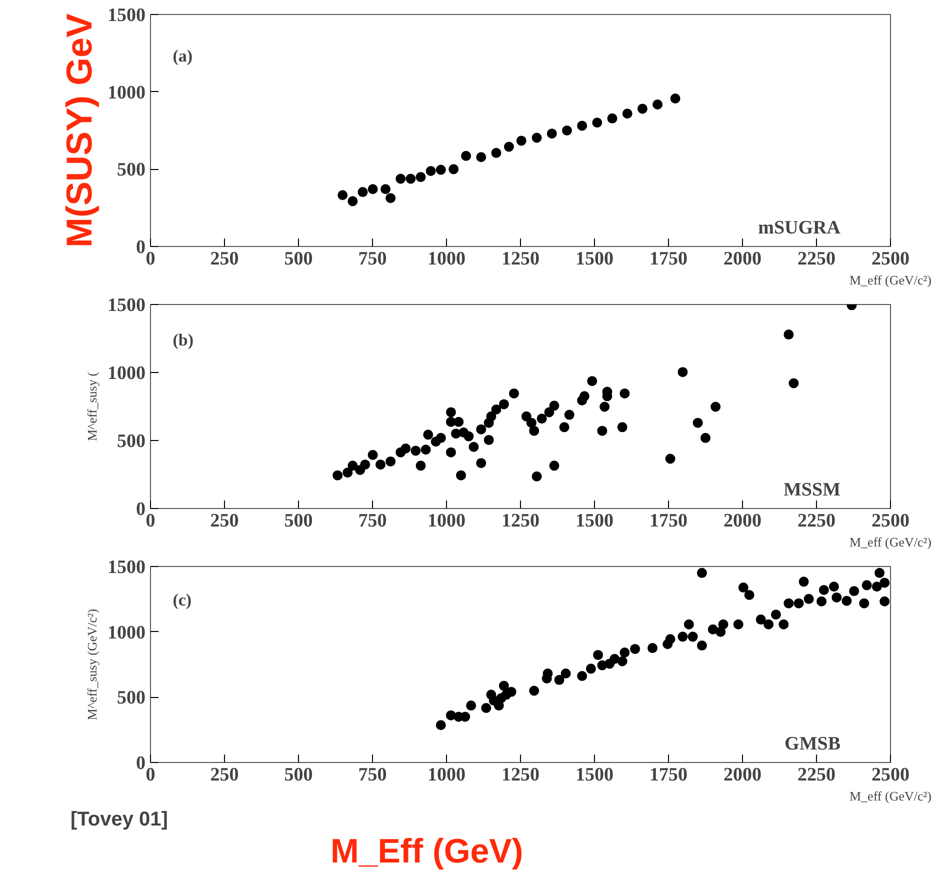 Image resolution: width=952 pixels, height=880 pixels. What do you see at coordinates (799, 228) in the screenshot?
I see `annotation: mSUGRA` at bounding box center [799, 228].